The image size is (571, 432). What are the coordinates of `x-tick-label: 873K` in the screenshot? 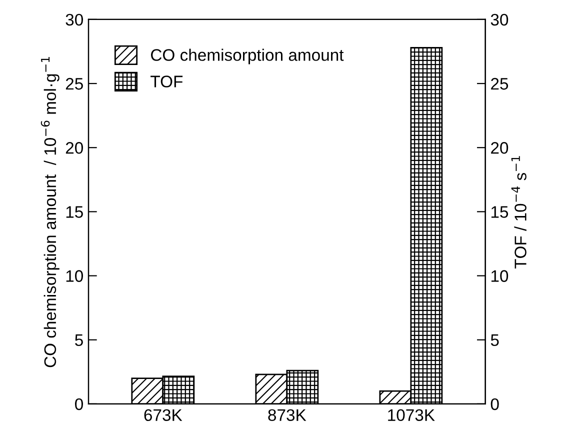 It's located at (287, 415).